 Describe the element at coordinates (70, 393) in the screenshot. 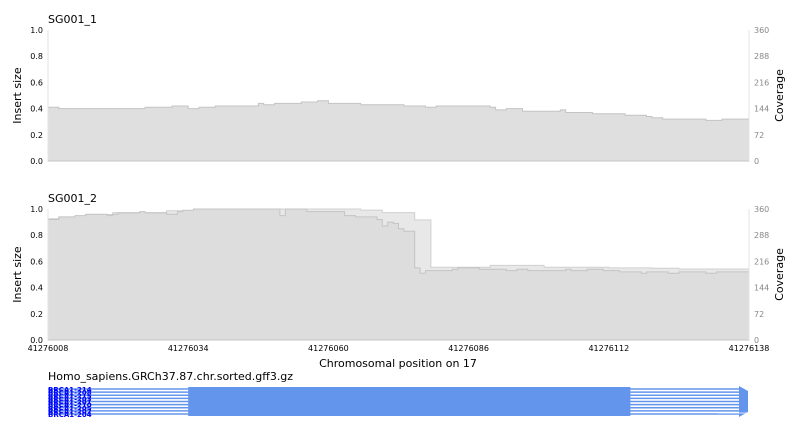

I see `transcript-label: BRCA1-208` at that location.